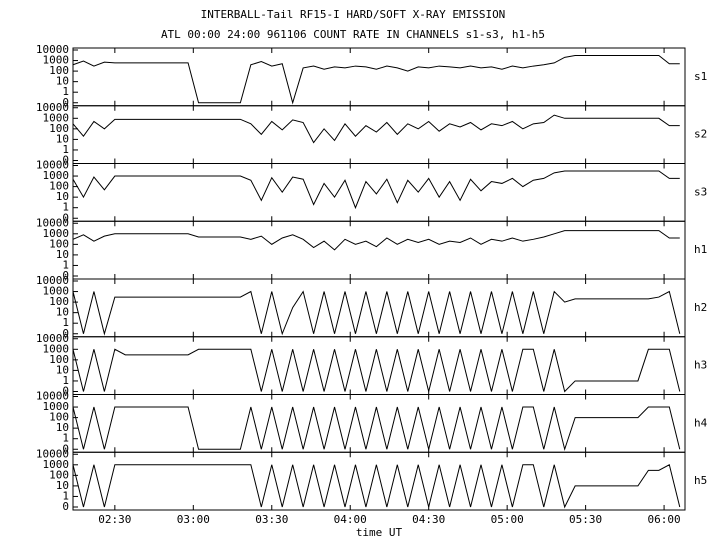 This screenshot has width=720, height=550. I want to click on x-tick-label: 02:30, so click(114, 519).